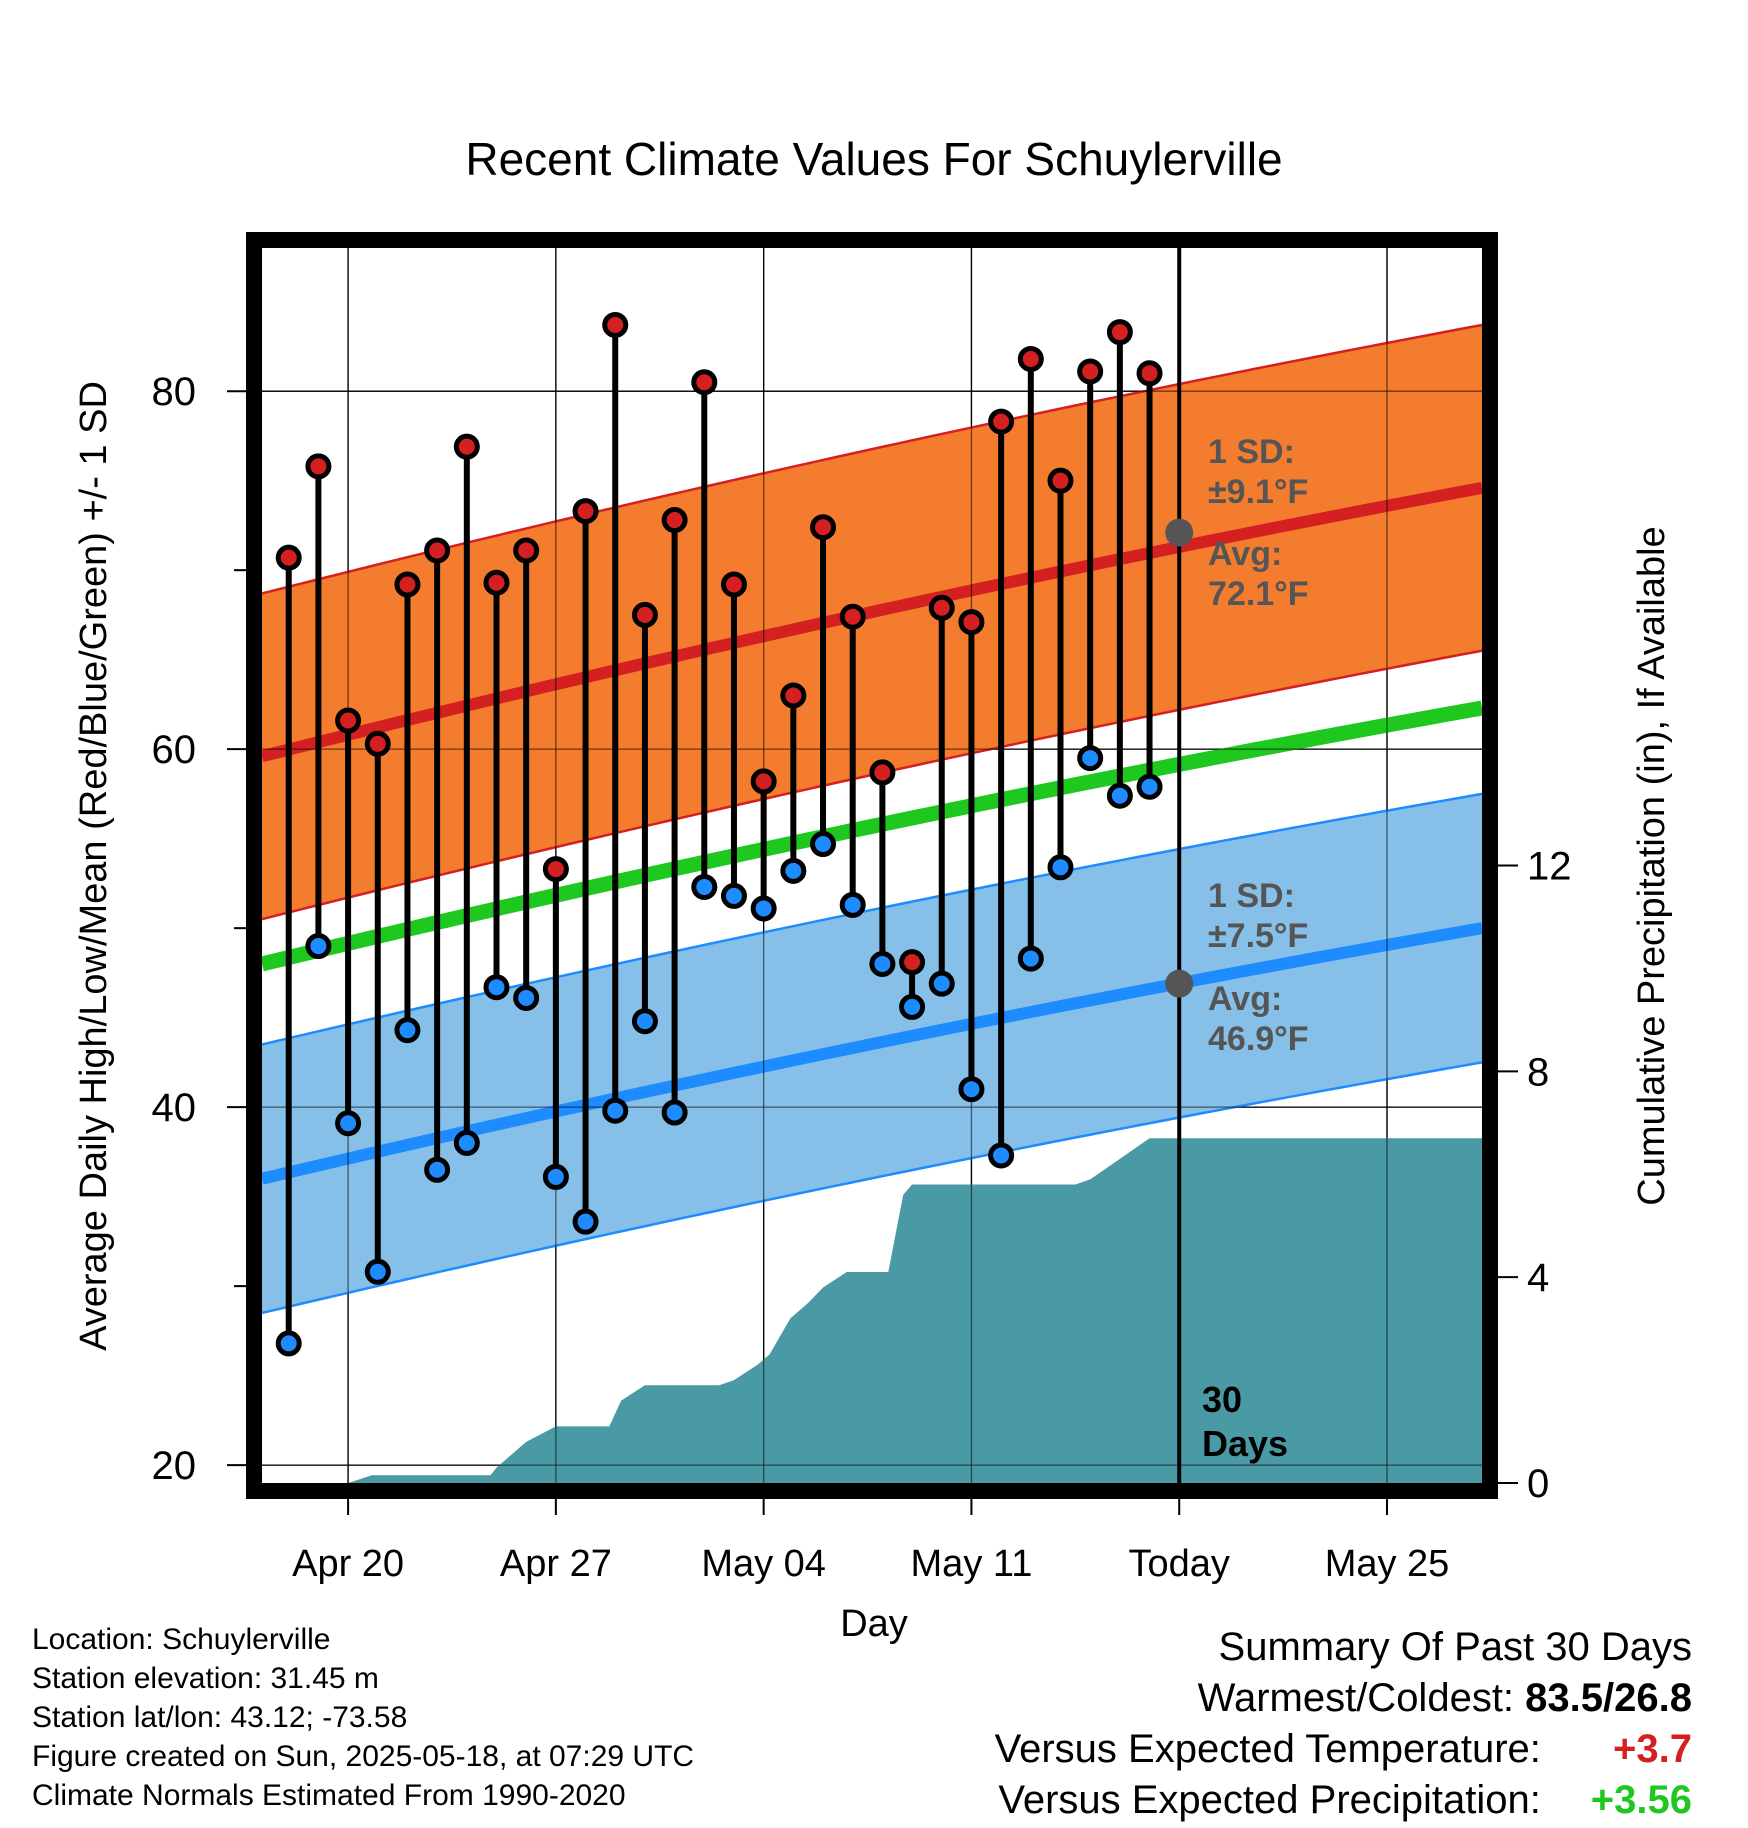  What do you see at coordinates (181, 1639) in the screenshot?
I see `location-text: Location: Schuylerville` at bounding box center [181, 1639].